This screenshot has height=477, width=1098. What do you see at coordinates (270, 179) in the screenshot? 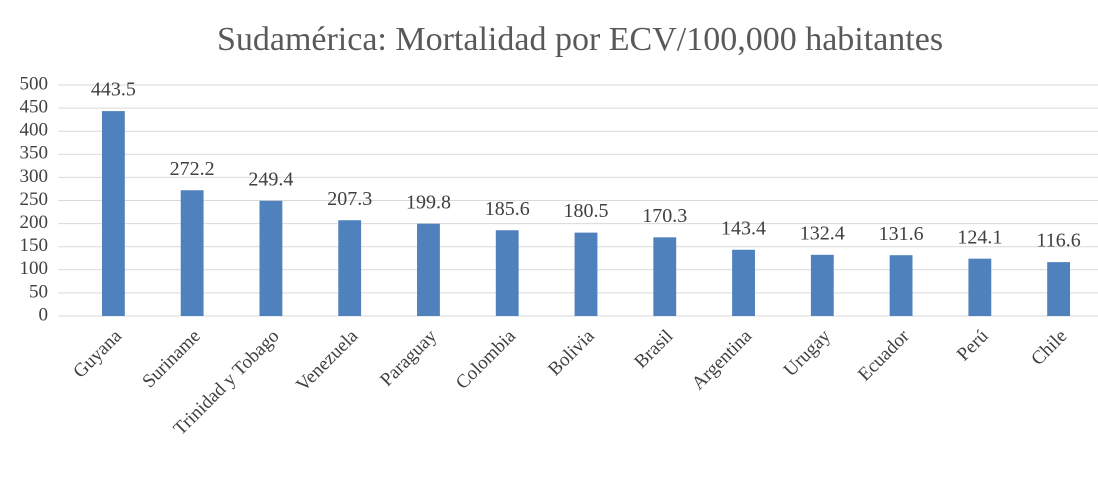
I see `data-label: 249.4` at bounding box center [270, 179].